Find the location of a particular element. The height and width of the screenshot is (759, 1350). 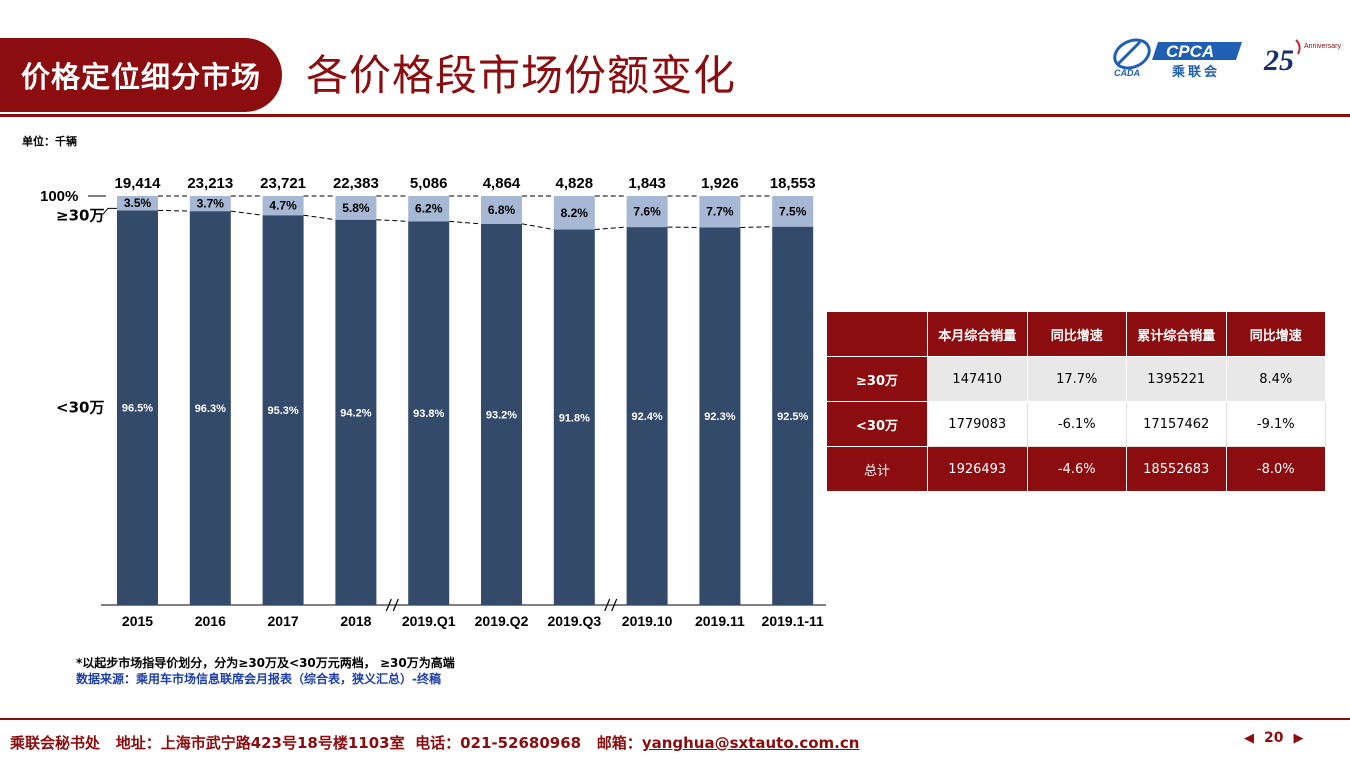

bar-total-label: 23,721 is located at coordinates (283, 183).